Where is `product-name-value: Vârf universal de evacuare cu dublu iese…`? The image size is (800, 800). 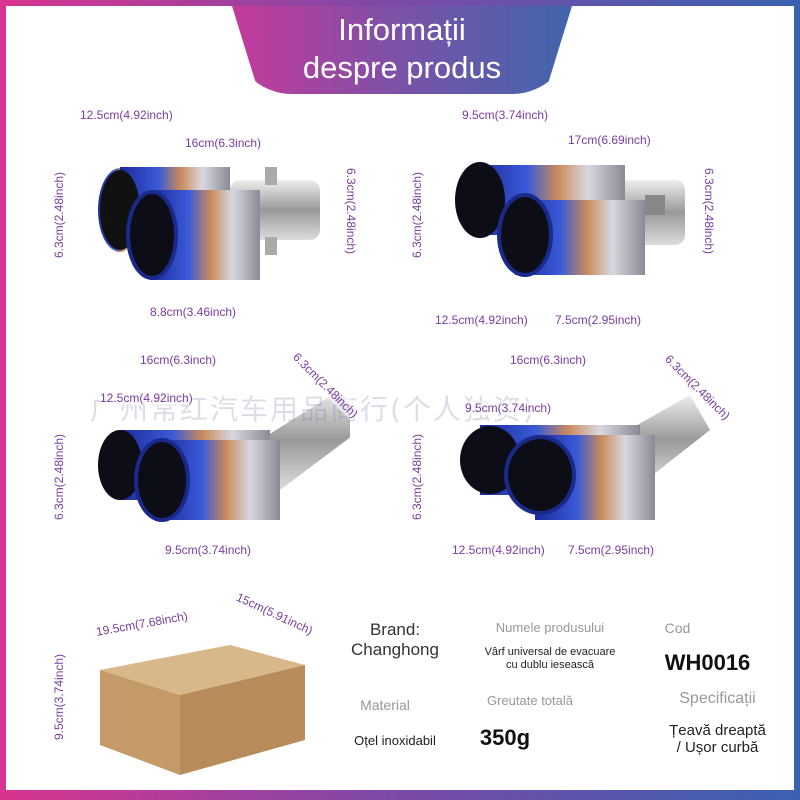 product-name-value: Vârf universal de evacuare cu dublu iese… is located at coordinates (550, 658).